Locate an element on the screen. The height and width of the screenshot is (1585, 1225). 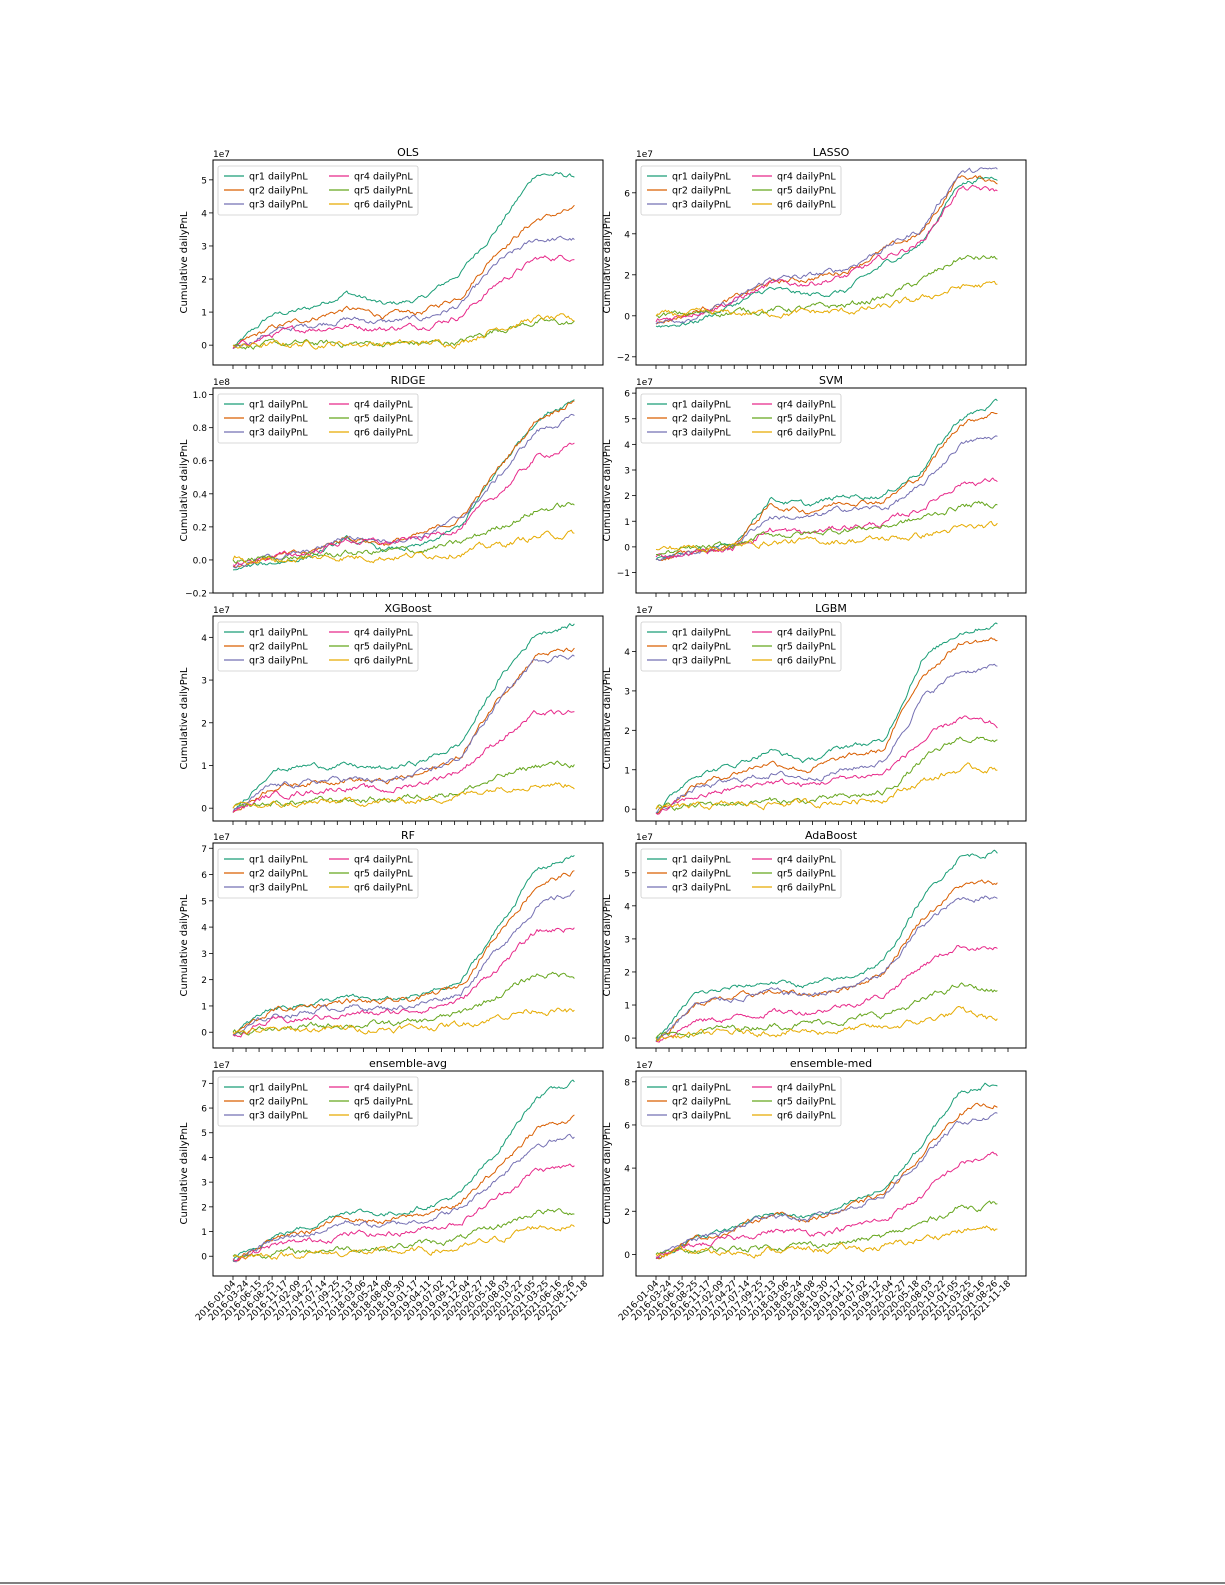
panel-title: RF is located at coordinates (408, 835).